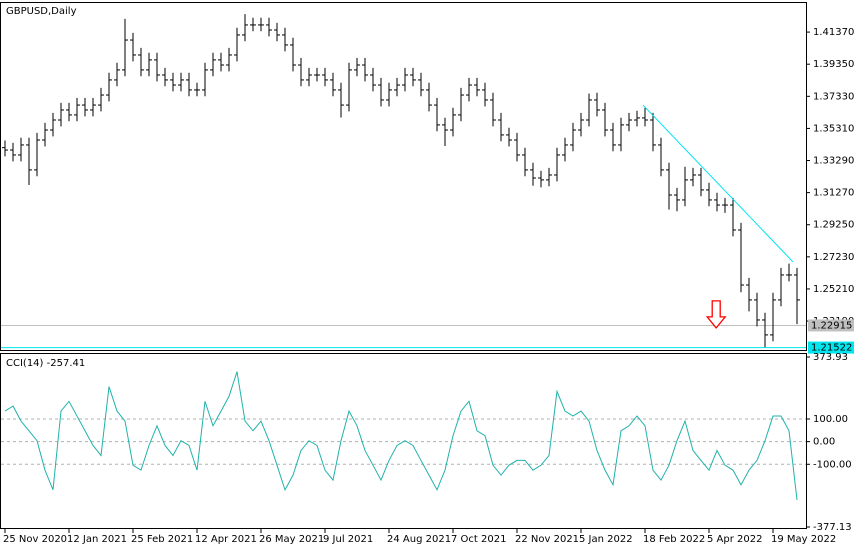 The width and height of the screenshot is (860, 550). I want to click on x-tick-label: 19 May 2022, so click(803, 539).